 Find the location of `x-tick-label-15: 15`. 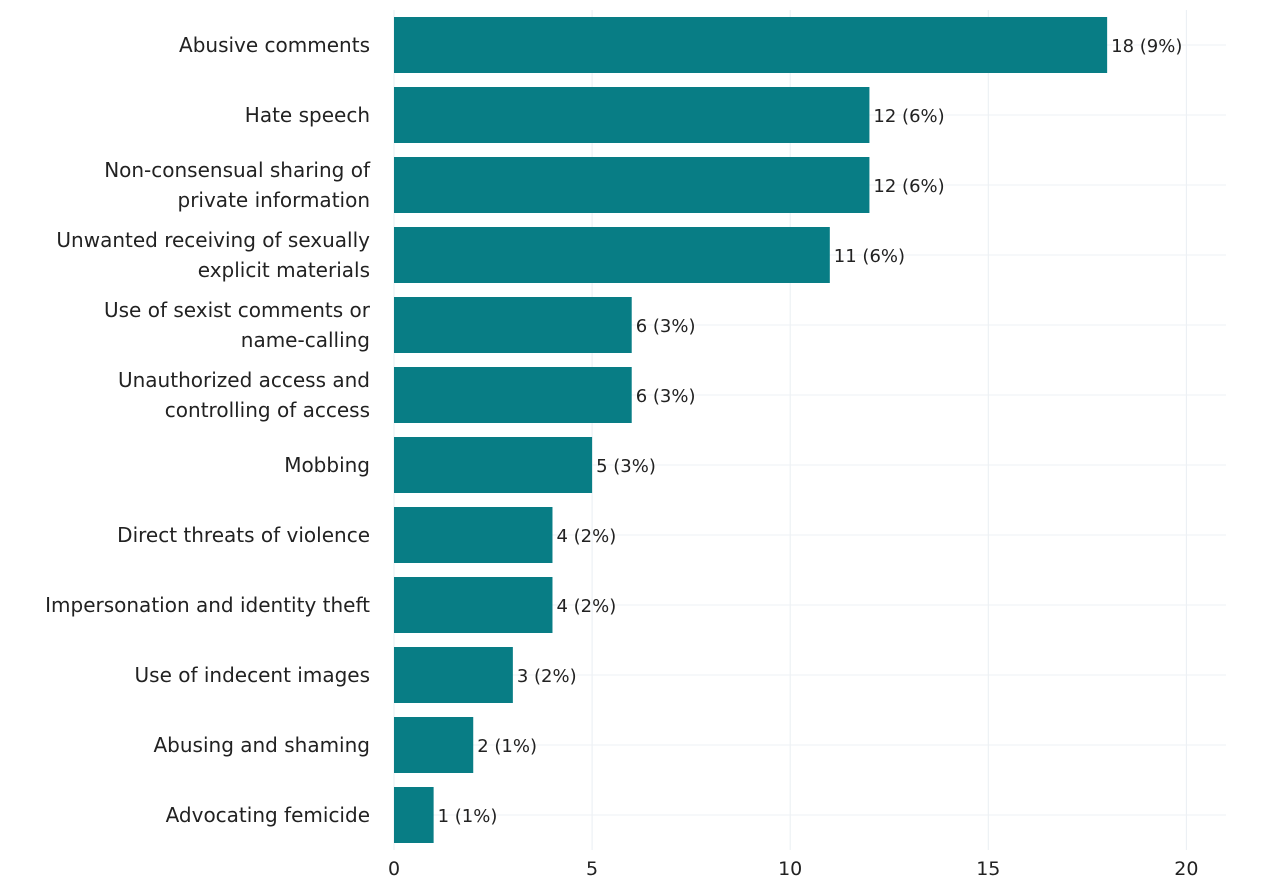

x-tick-label-15: 15 is located at coordinates (988, 869).